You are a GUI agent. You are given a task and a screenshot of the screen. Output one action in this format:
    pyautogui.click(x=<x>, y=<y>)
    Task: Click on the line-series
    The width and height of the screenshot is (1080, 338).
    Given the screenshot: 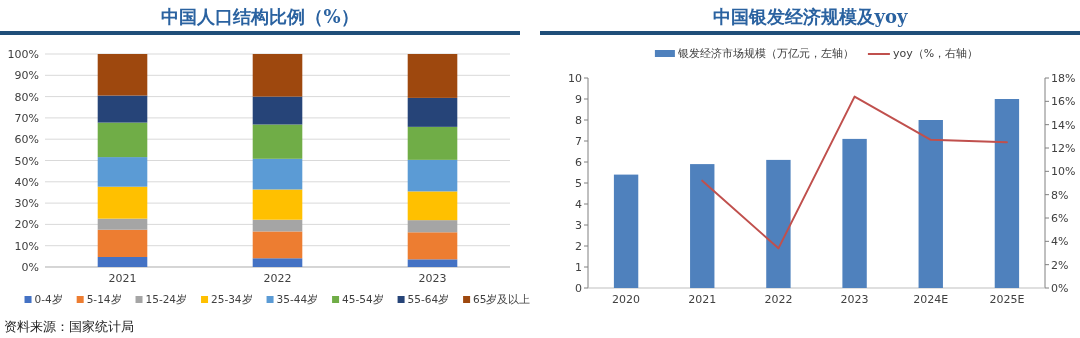 What is the action you would take?
    pyautogui.click(x=854, y=172)
    